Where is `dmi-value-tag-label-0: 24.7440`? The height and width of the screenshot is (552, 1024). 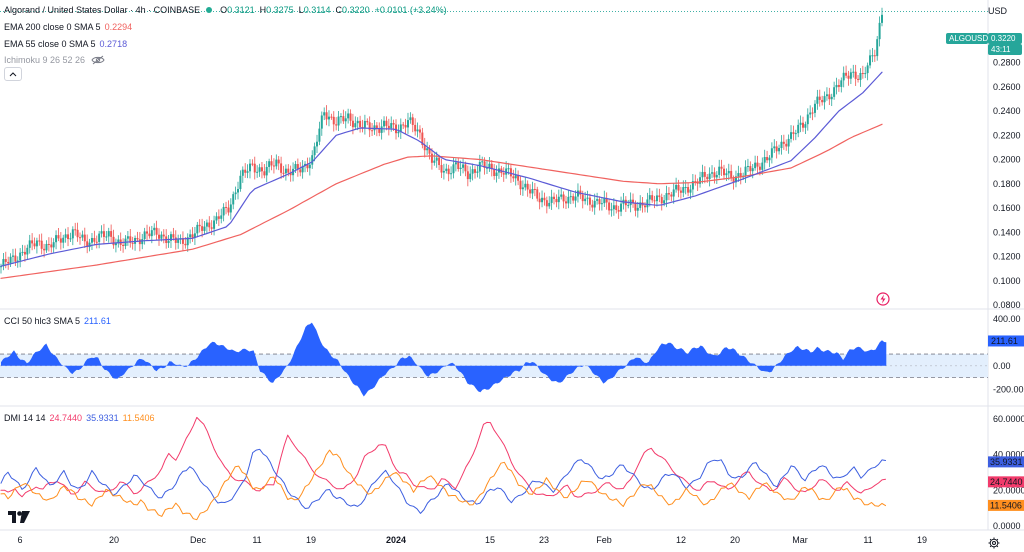 dmi-value-tag-label-0: 24.7440 is located at coordinates (1006, 482).